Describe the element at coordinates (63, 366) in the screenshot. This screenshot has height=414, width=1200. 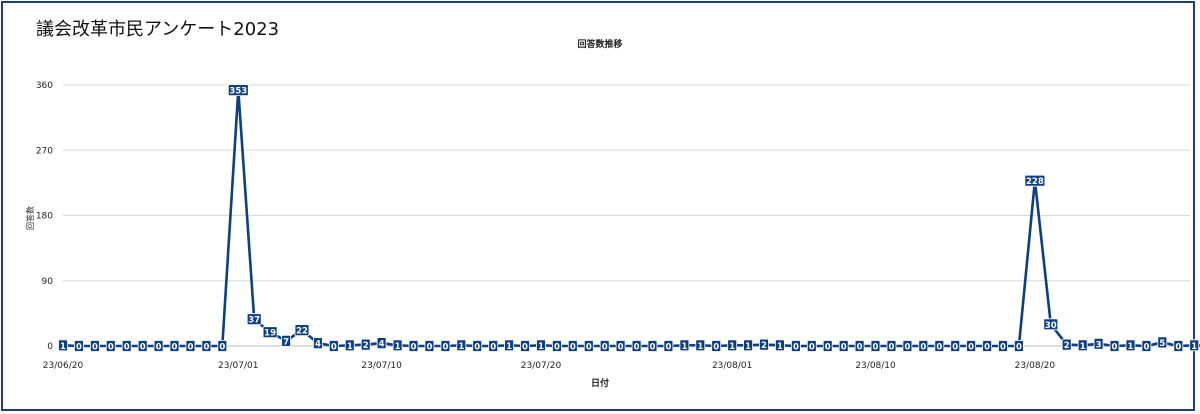
I see `x-tick-label: 23/06/20` at that location.